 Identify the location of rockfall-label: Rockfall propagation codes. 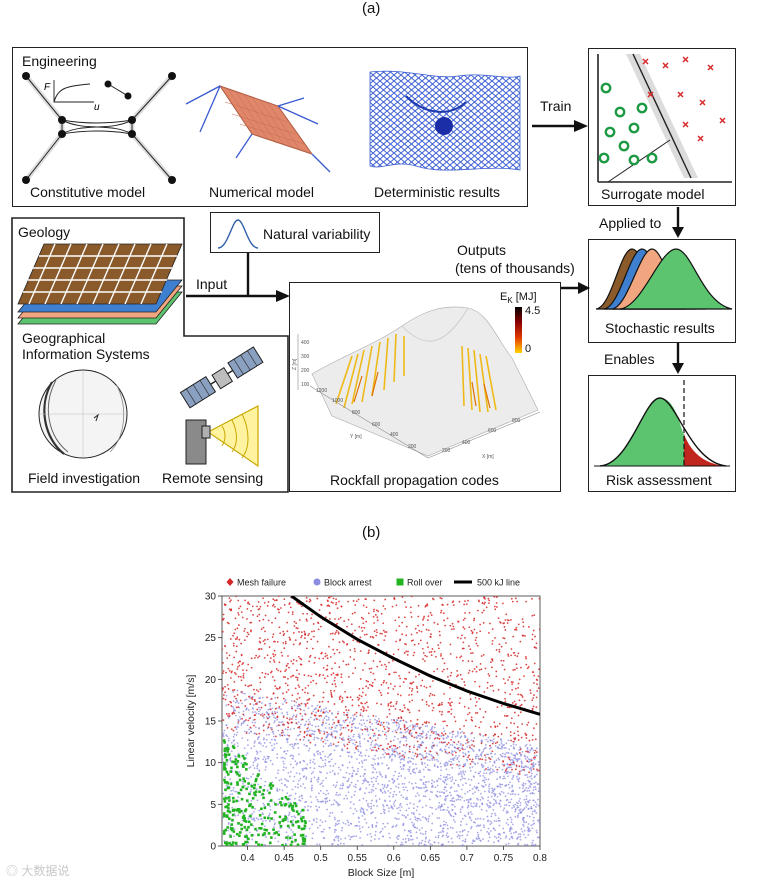
(414, 480).